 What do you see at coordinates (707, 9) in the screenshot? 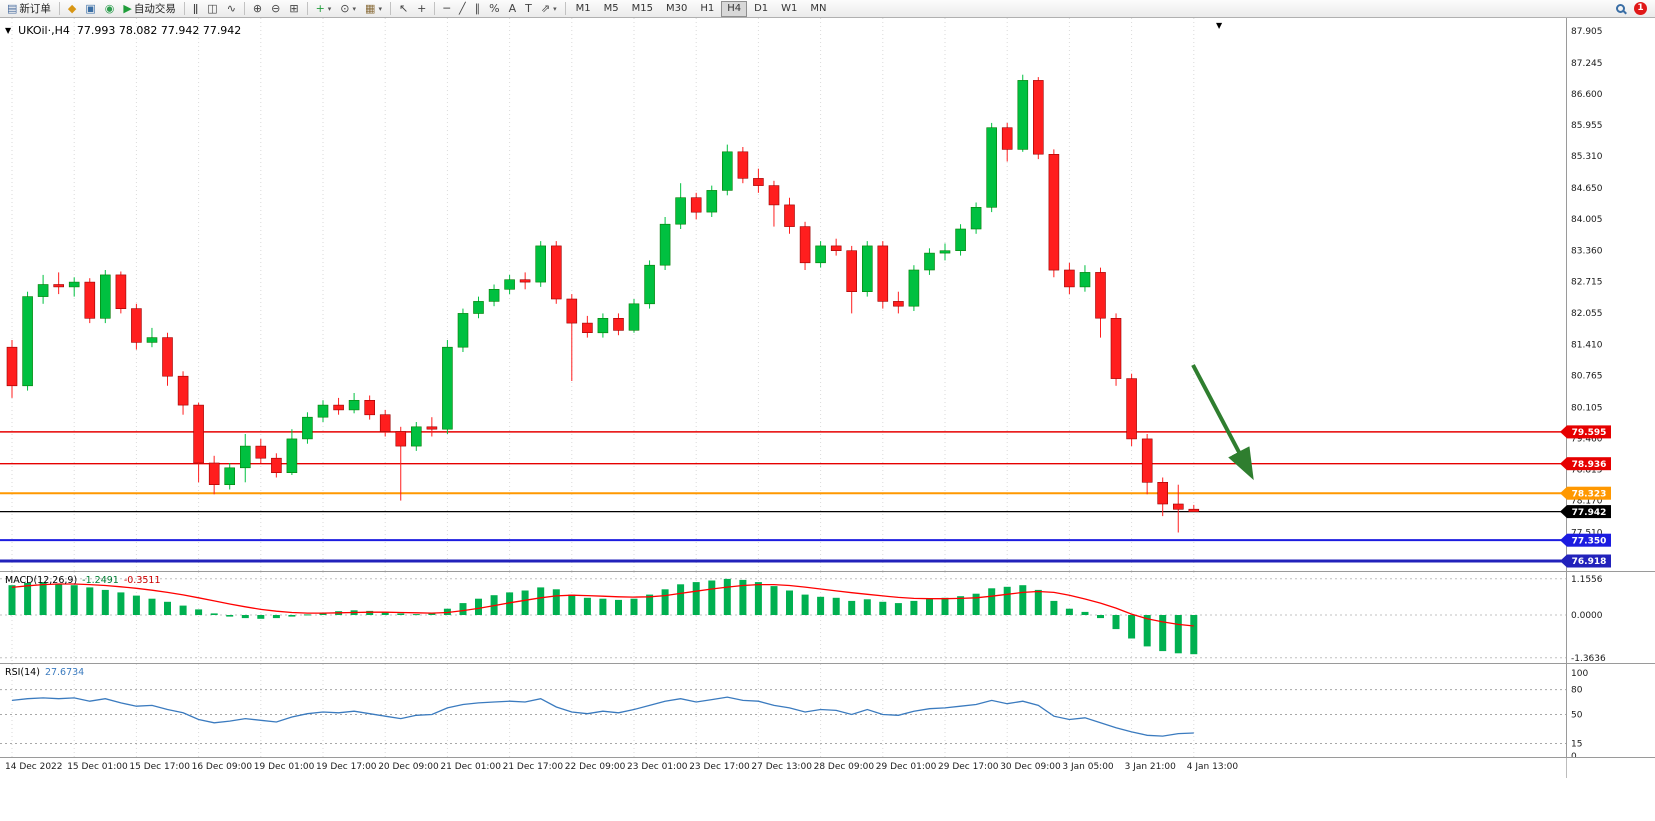
I see `timeframe-h1-button: H1` at bounding box center [707, 9].